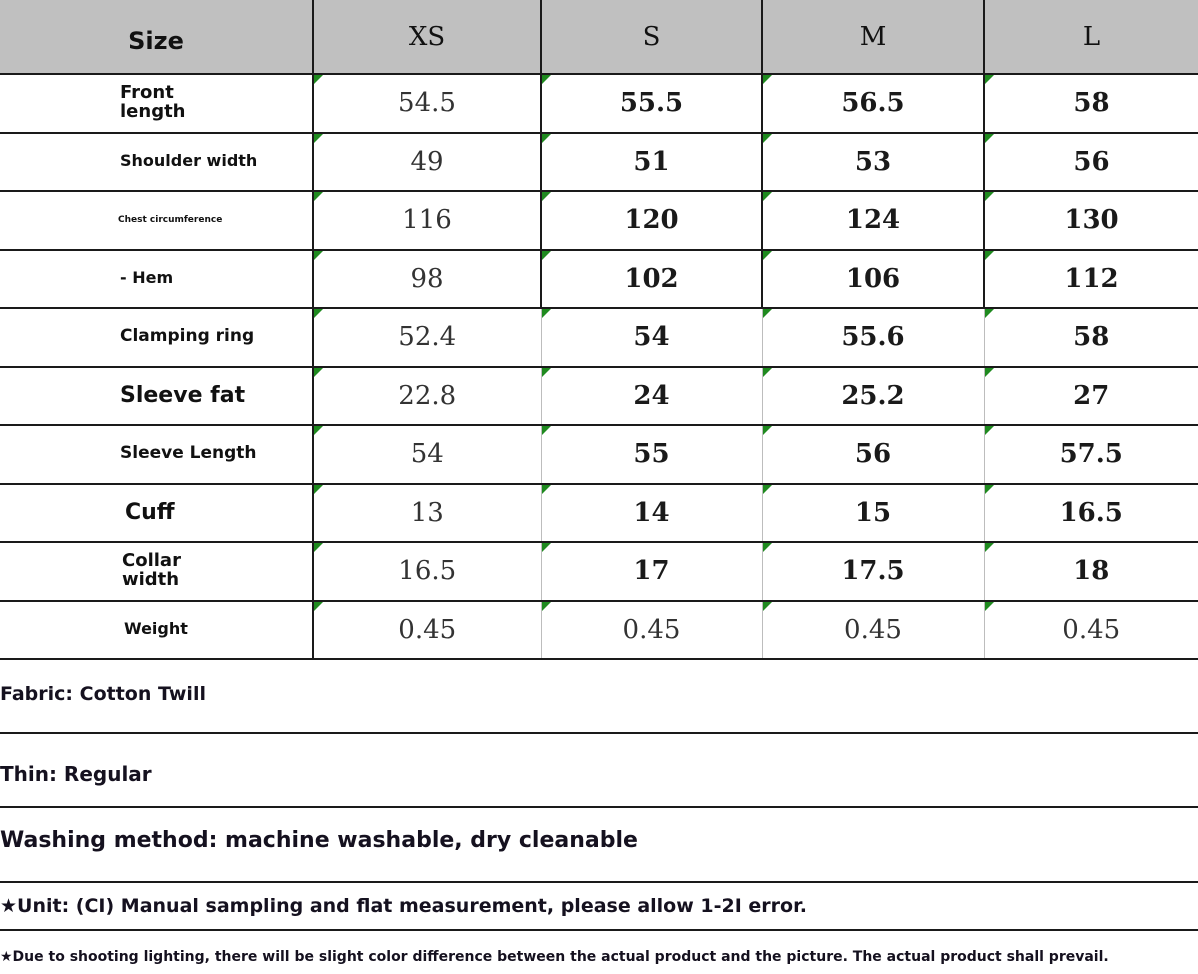 Image resolution: width=1198 pixels, height=974 pixels. Describe the element at coordinates (157, 338) in the screenshot. I see `row-label: Clamping ring` at that location.